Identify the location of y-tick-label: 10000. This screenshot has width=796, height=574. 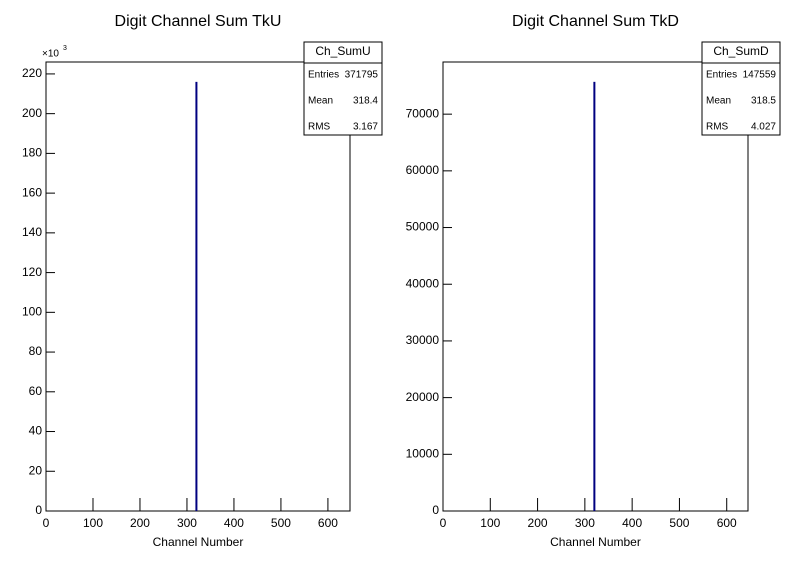
(423, 453).